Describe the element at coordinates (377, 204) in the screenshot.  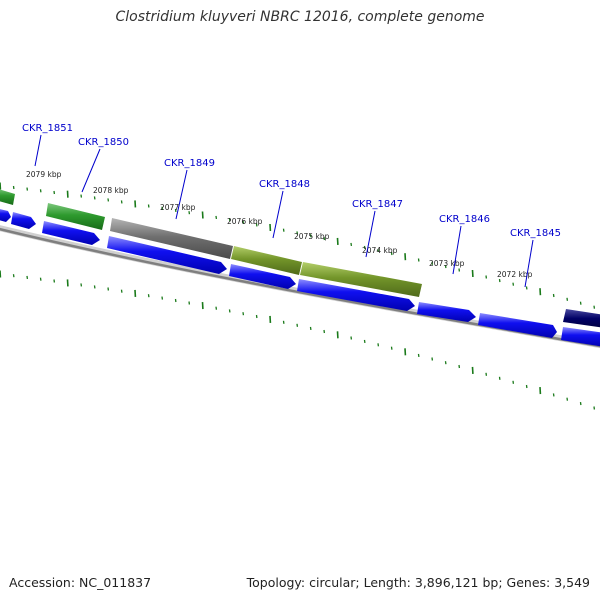
I see `gene-label: CKR_1847` at that location.